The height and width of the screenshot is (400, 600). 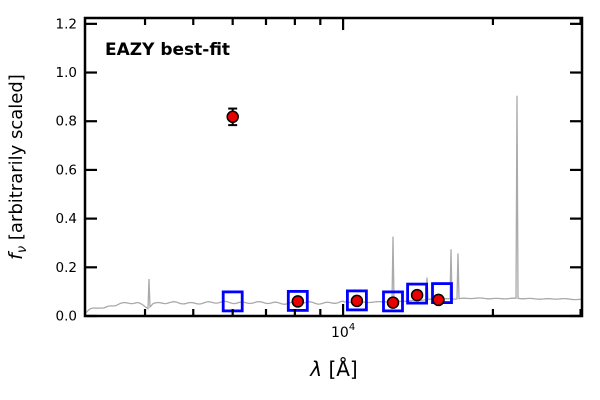 I want to click on x-axis-title: λ [Å], so click(x=333, y=369).